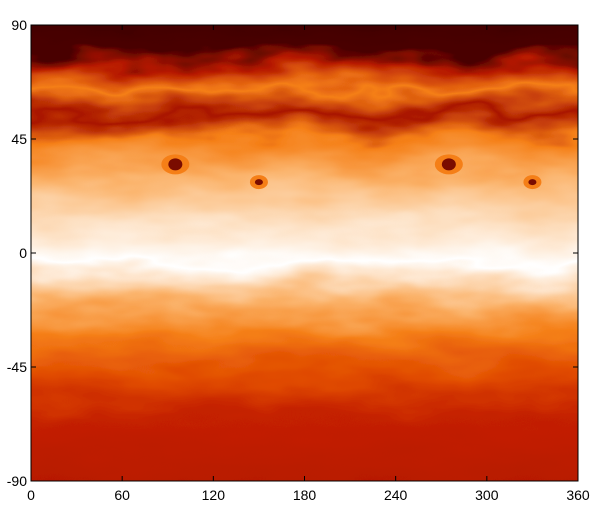  What do you see at coordinates (23, 253) in the screenshot?
I see `y-tick-label: 0` at bounding box center [23, 253].